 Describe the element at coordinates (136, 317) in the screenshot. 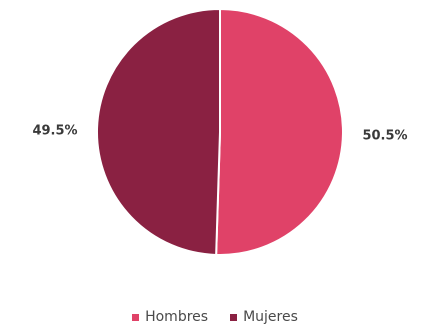

I see `legend-swatch-hombres` at that location.